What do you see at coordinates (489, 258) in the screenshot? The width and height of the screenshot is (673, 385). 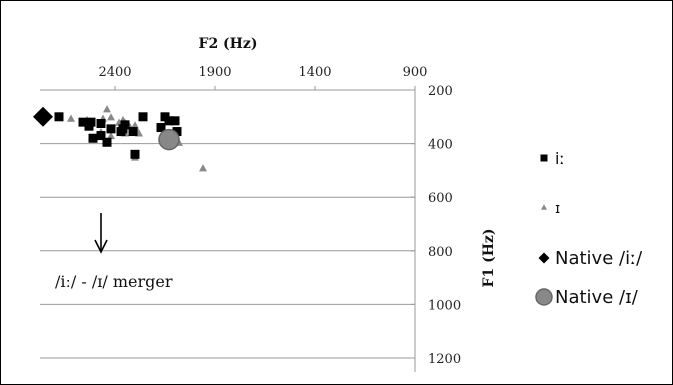 I see `y-axis-title: F1 (Hz)` at bounding box center [489, 258].